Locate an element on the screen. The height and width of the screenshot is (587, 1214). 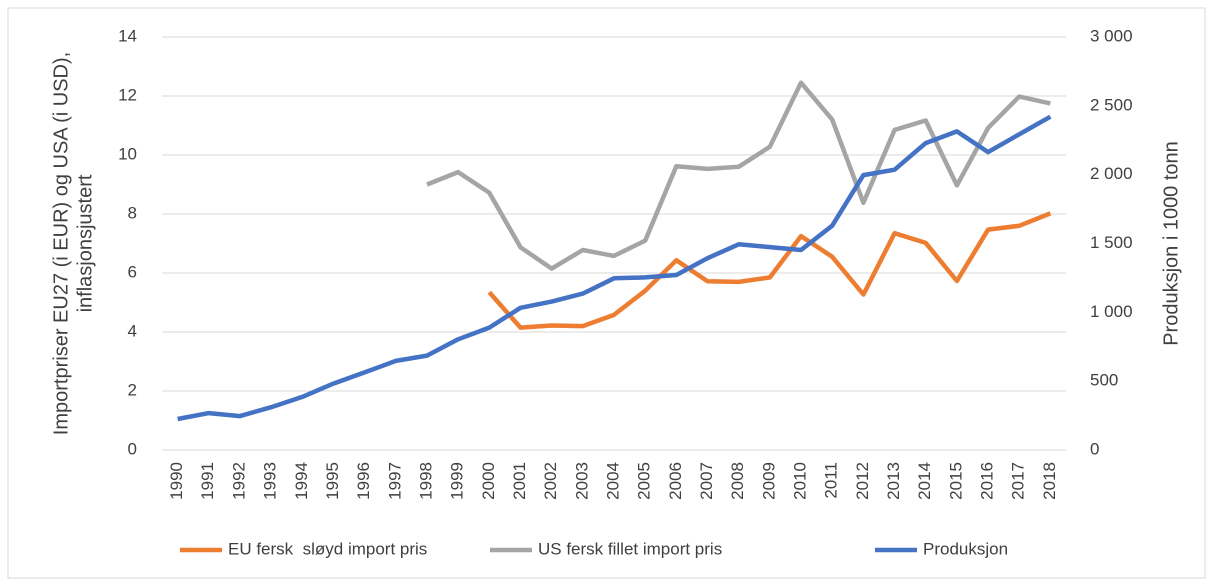
x-tick-label: 2007 is located at coordinates (706, 481).